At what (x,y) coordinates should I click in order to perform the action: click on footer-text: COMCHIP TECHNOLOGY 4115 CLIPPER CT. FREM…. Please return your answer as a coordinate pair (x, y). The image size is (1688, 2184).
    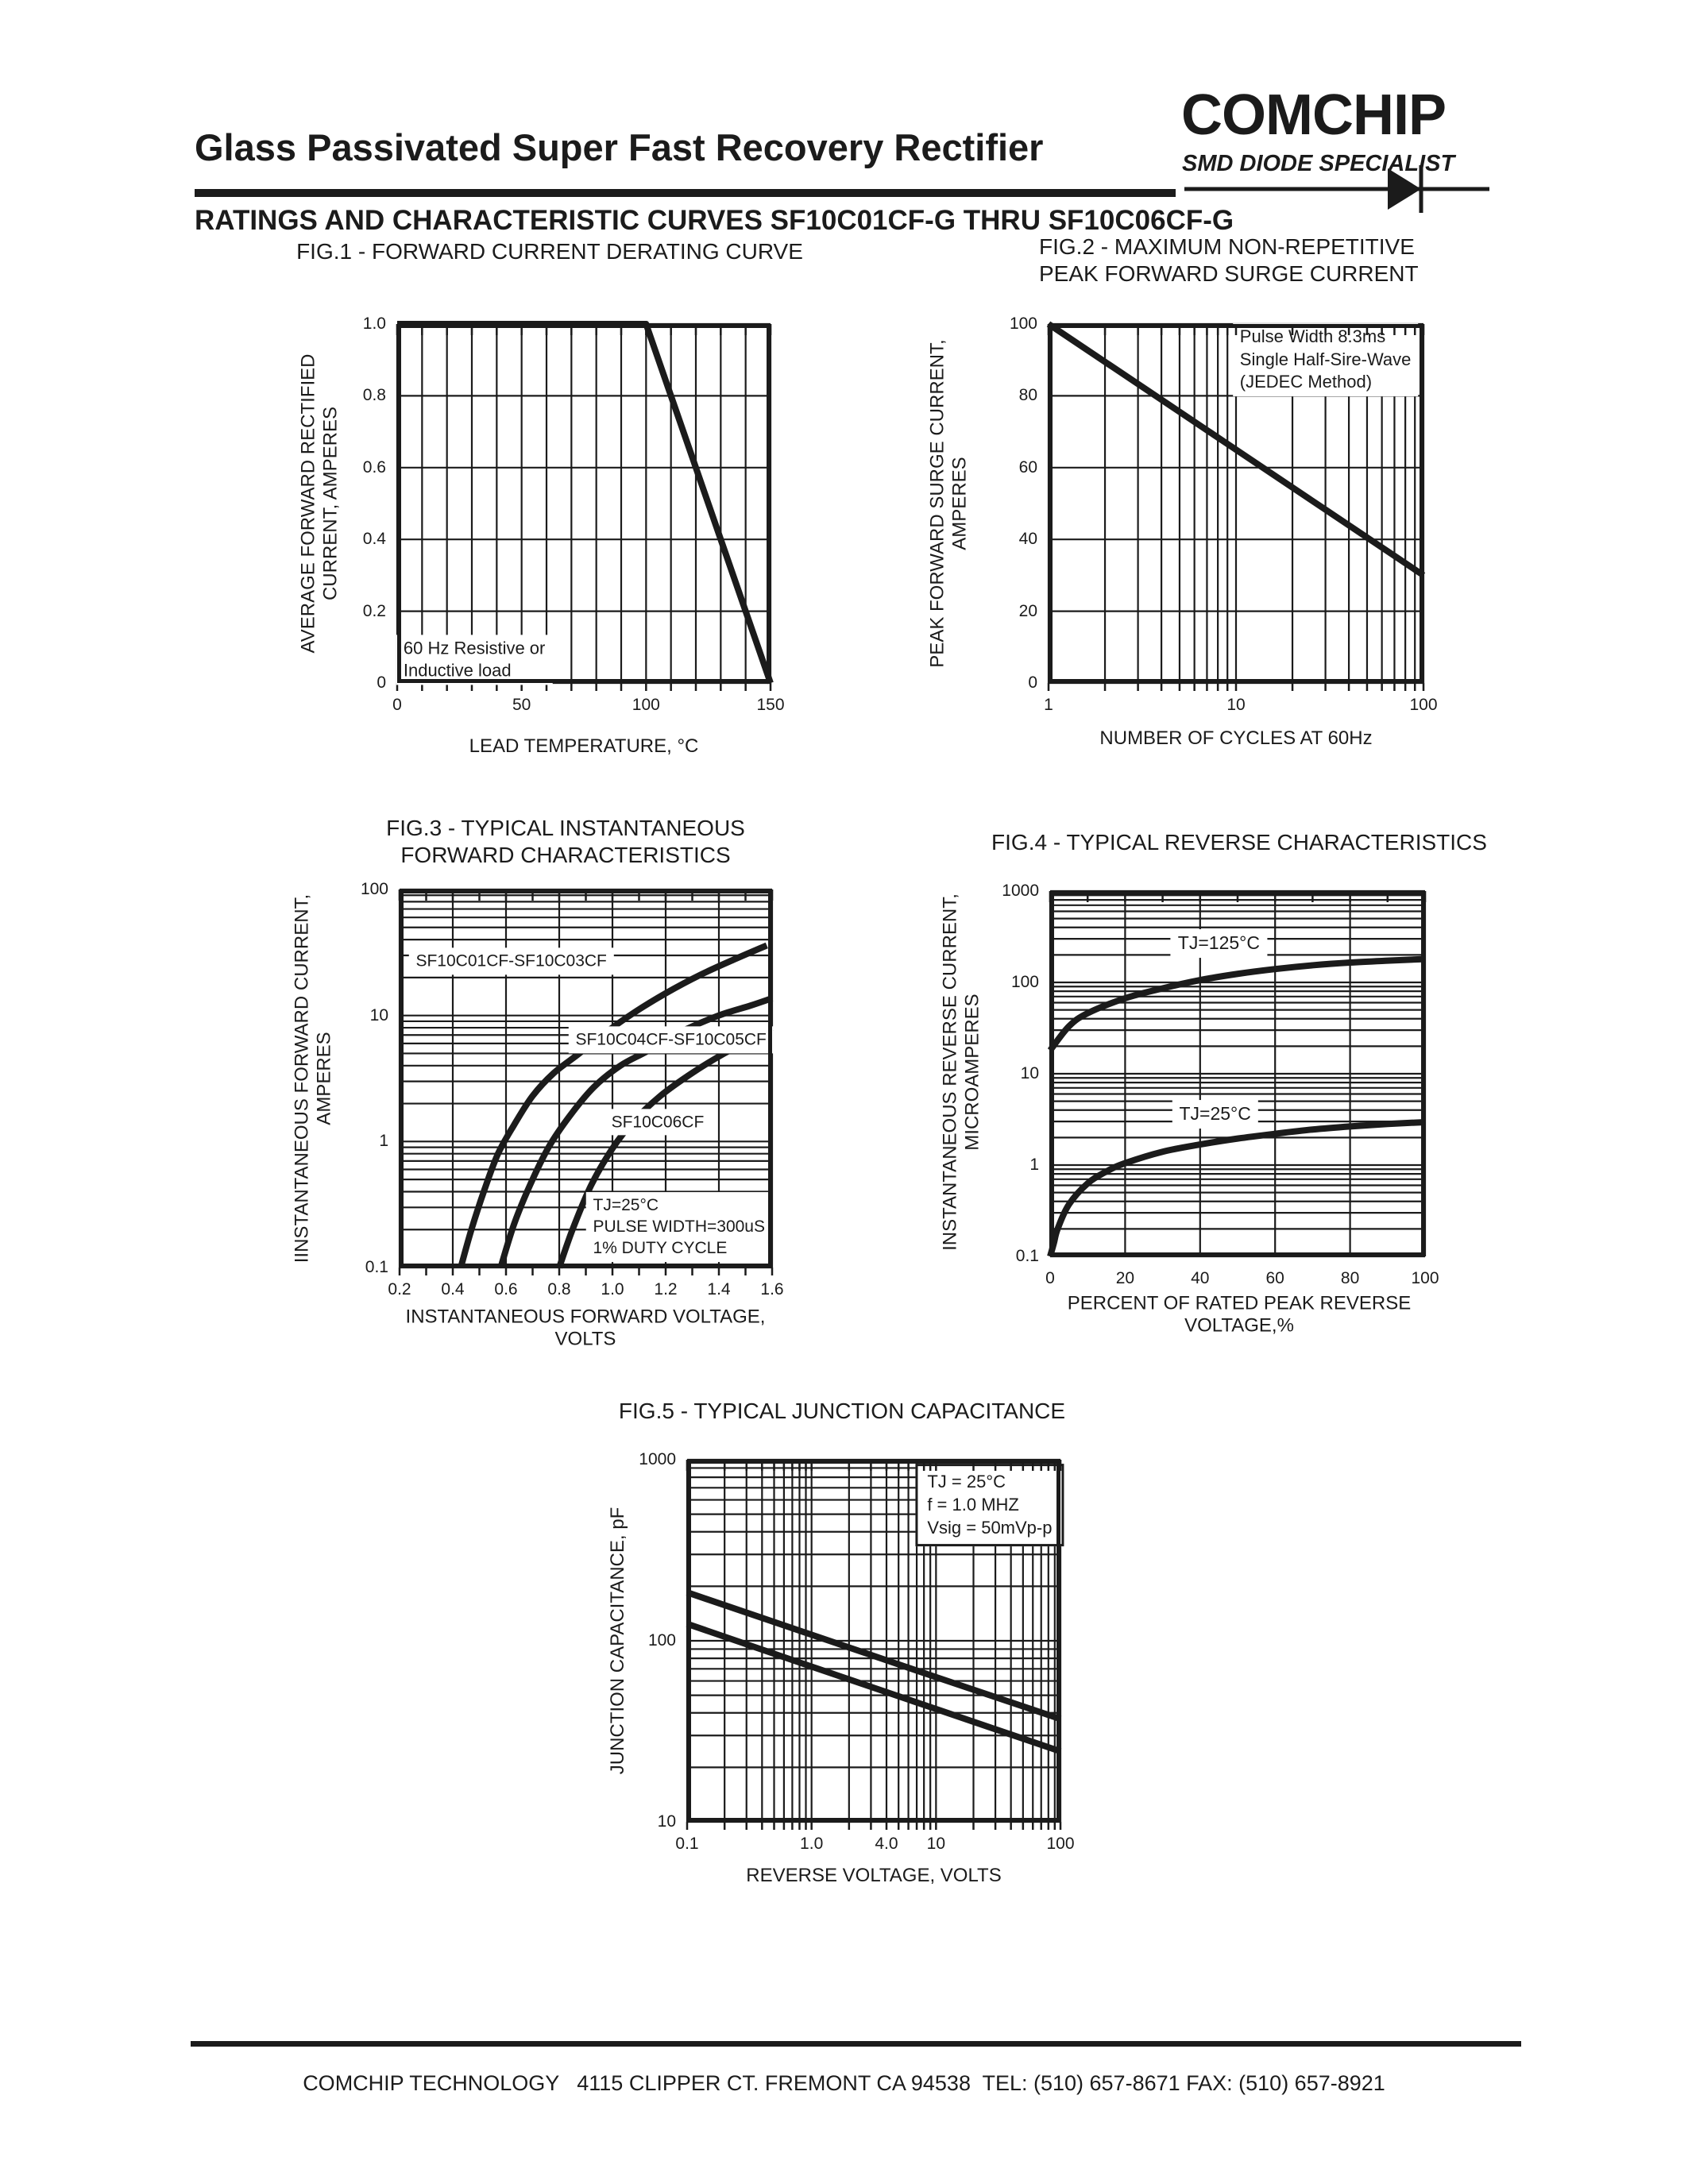
    Looking at the image, I should click on (844, 2083).